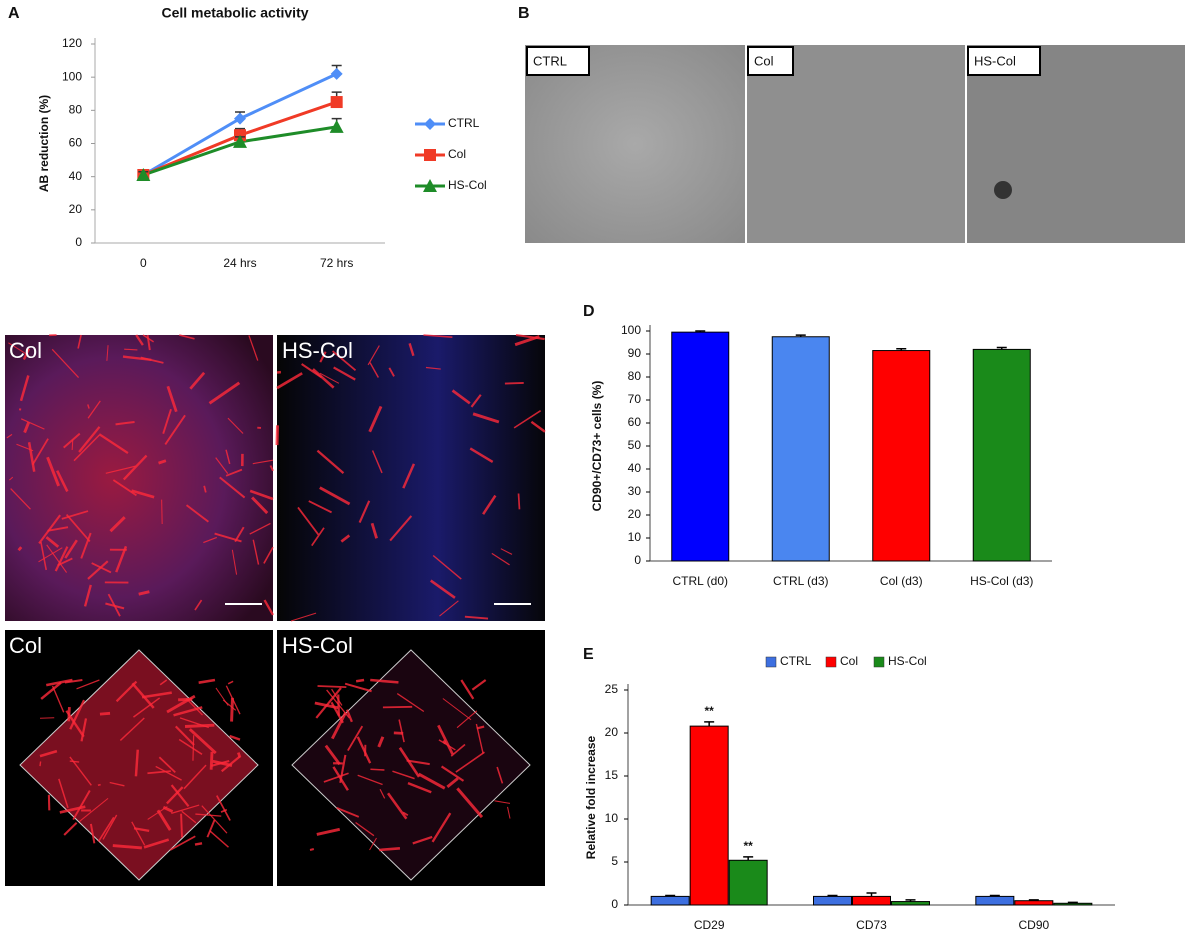 This screenshot has height=936, width=1192. I want to click on y-axis-label: CD90+/CD73+ cells (%), so click(597, 446).